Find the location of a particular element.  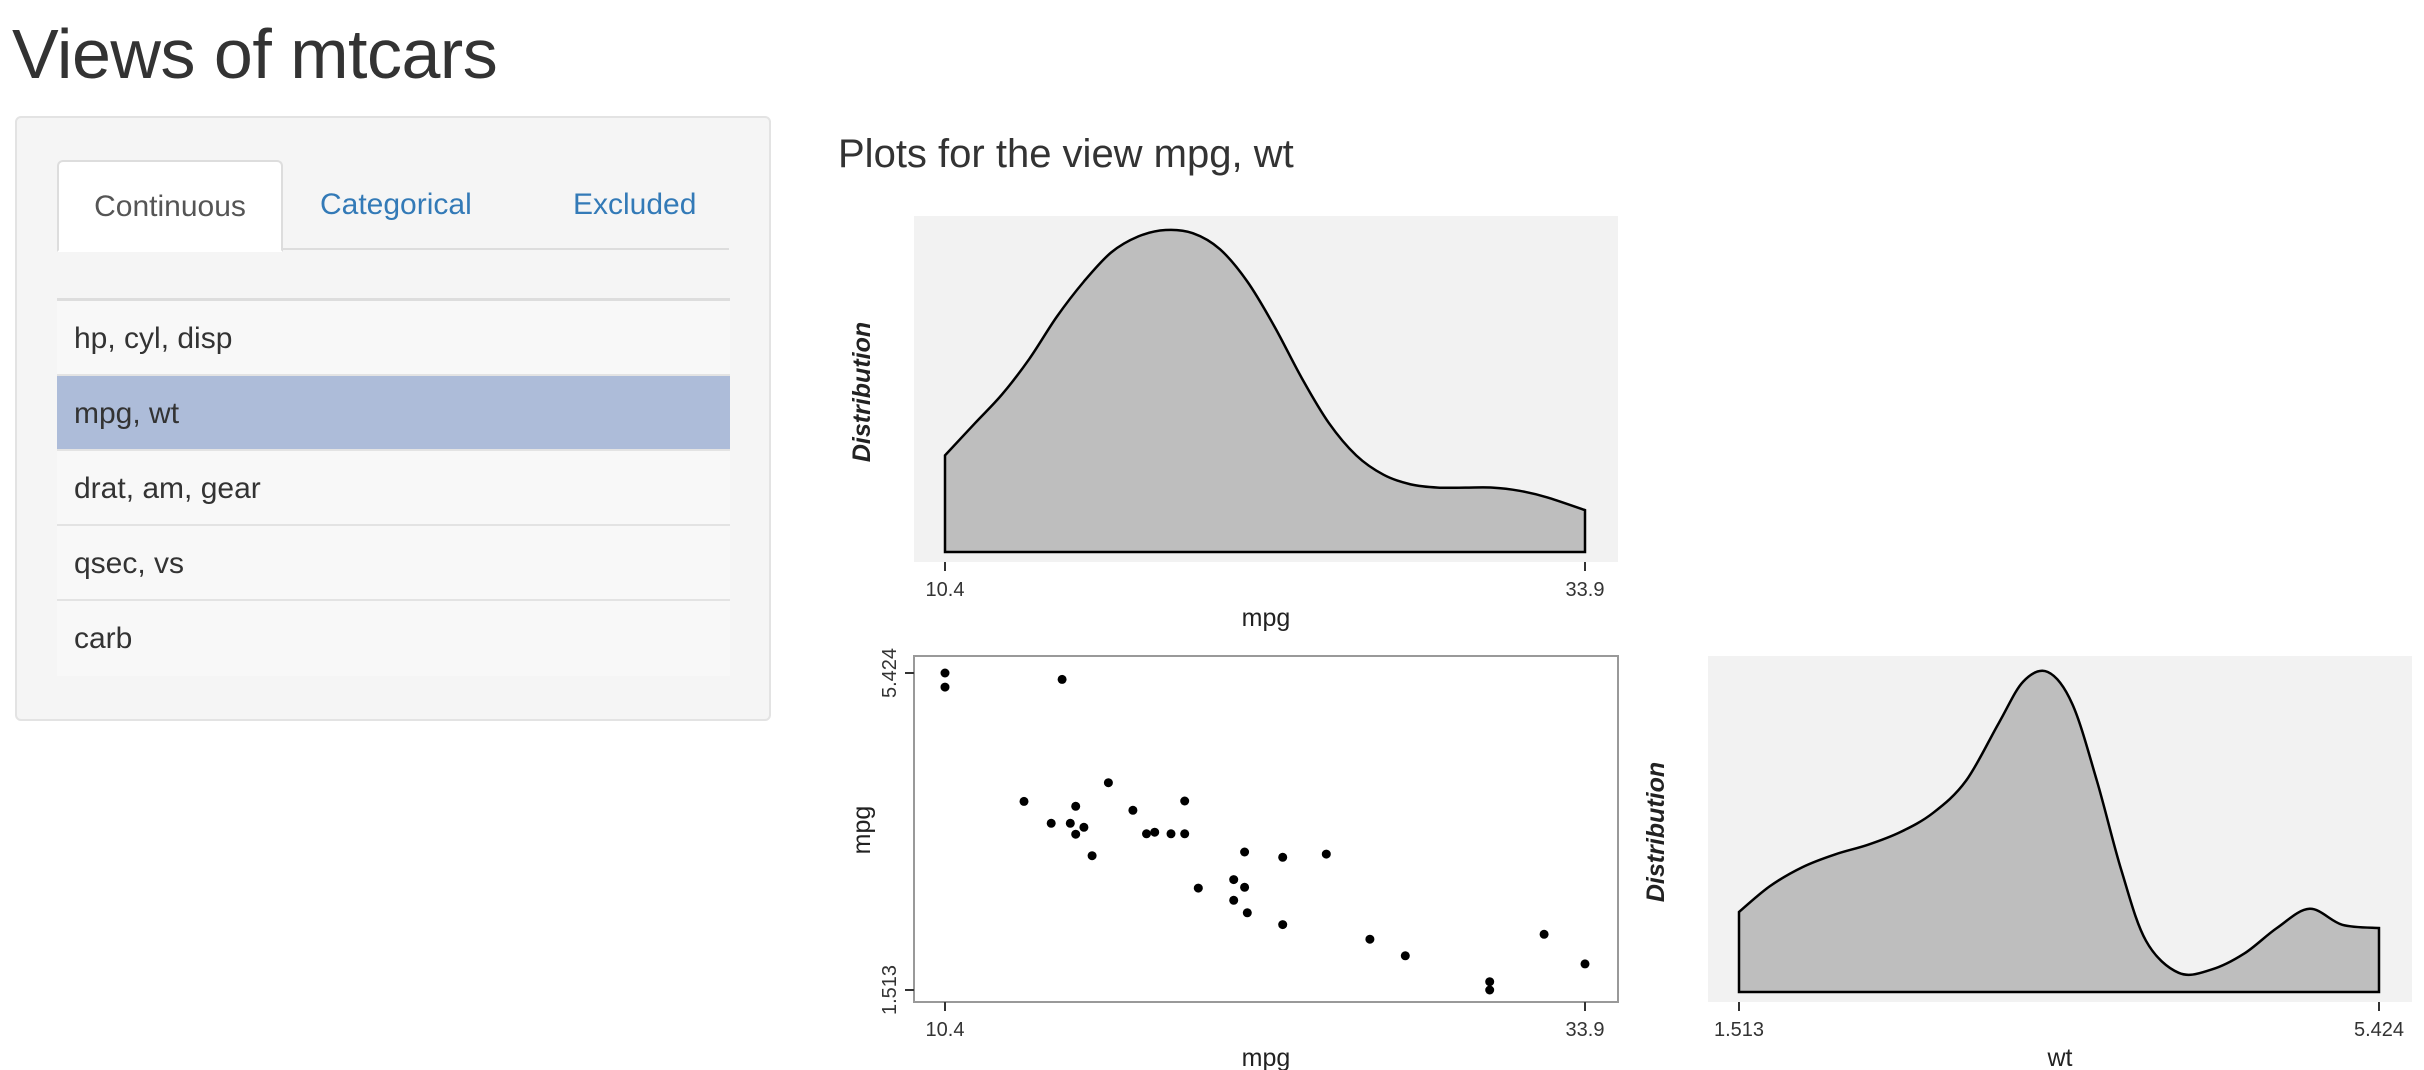

plots-heading: Plots for the view mpg, wt is located at coordinates (1066, 154).